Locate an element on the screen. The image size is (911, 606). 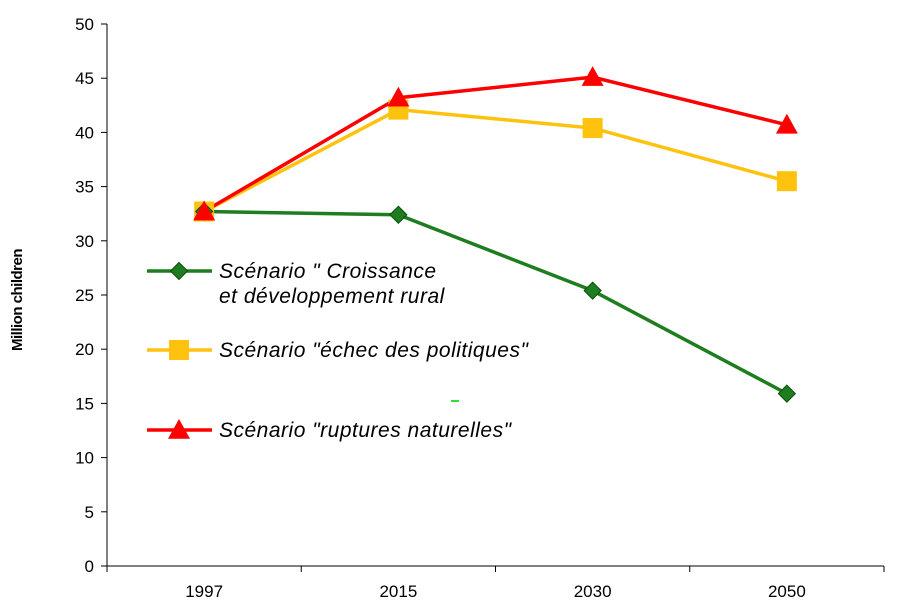
y-tick-label: 50 is located at coordinates (84, 24).